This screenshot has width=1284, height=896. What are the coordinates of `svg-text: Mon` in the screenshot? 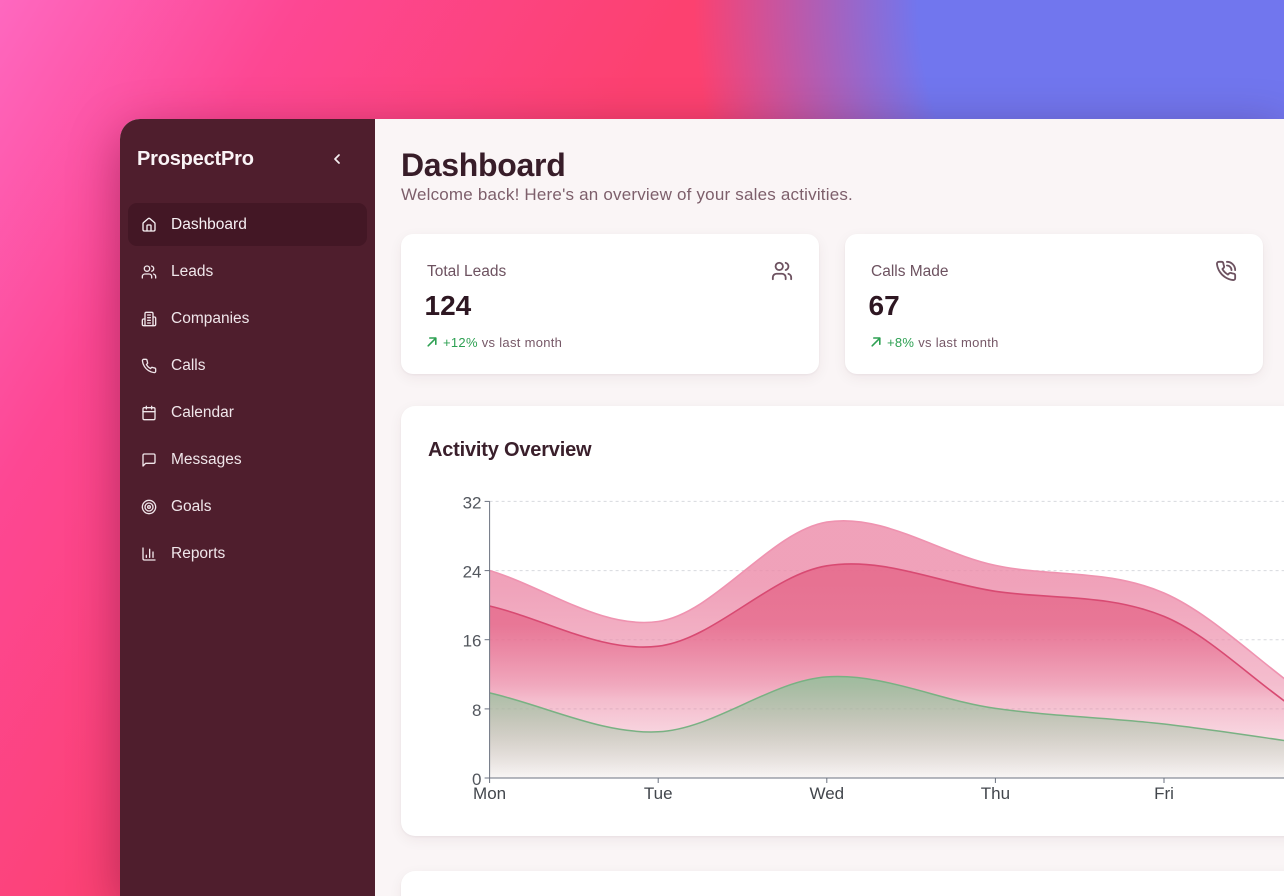 It's located at (489, 793).